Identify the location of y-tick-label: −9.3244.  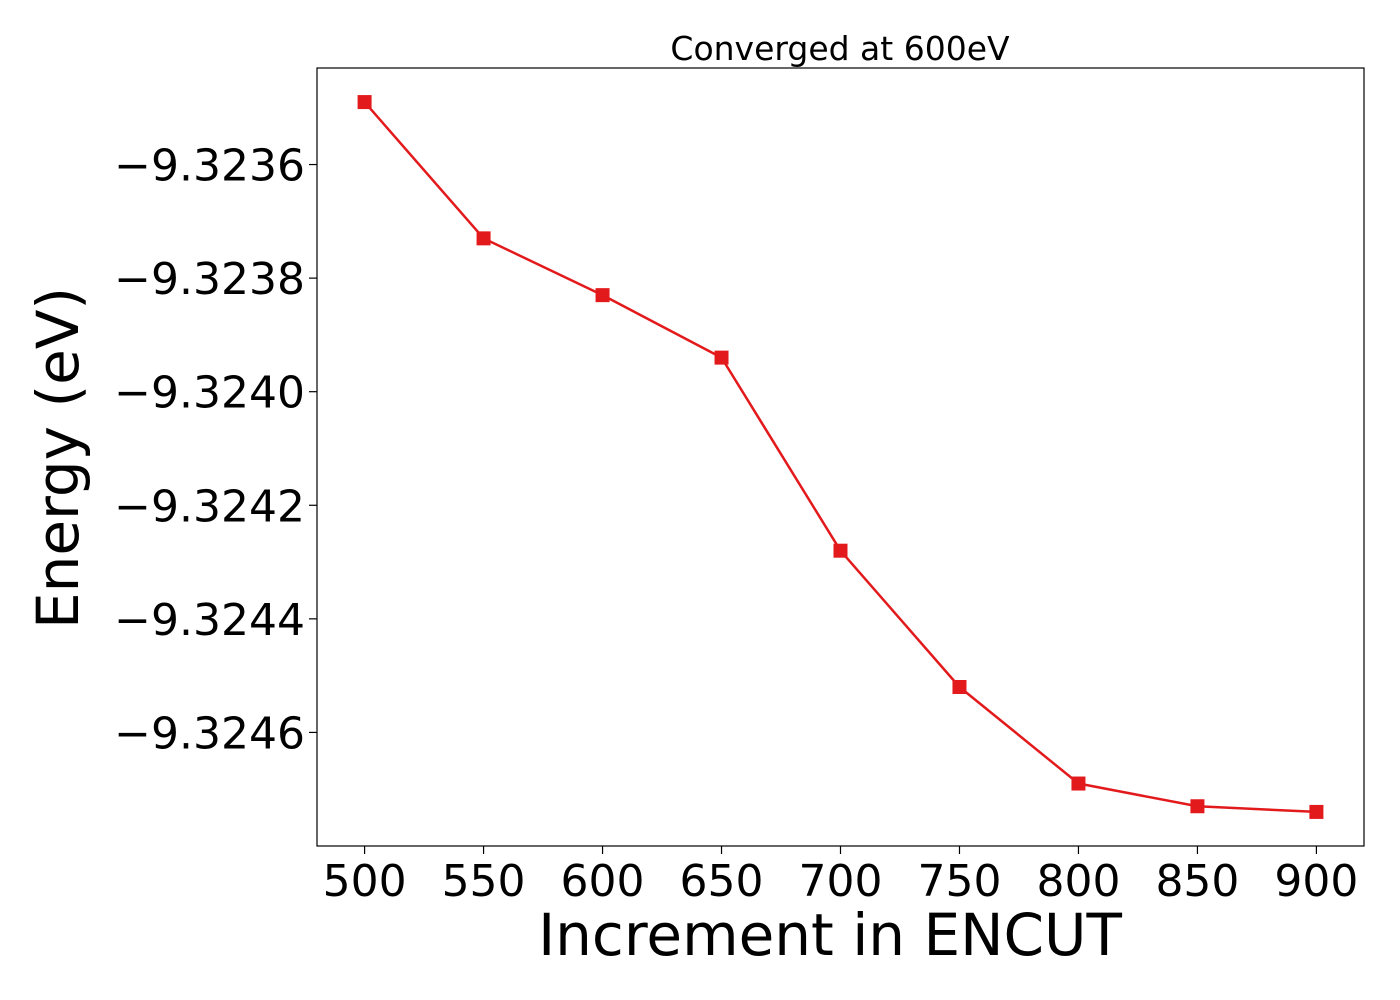
(209, 620).